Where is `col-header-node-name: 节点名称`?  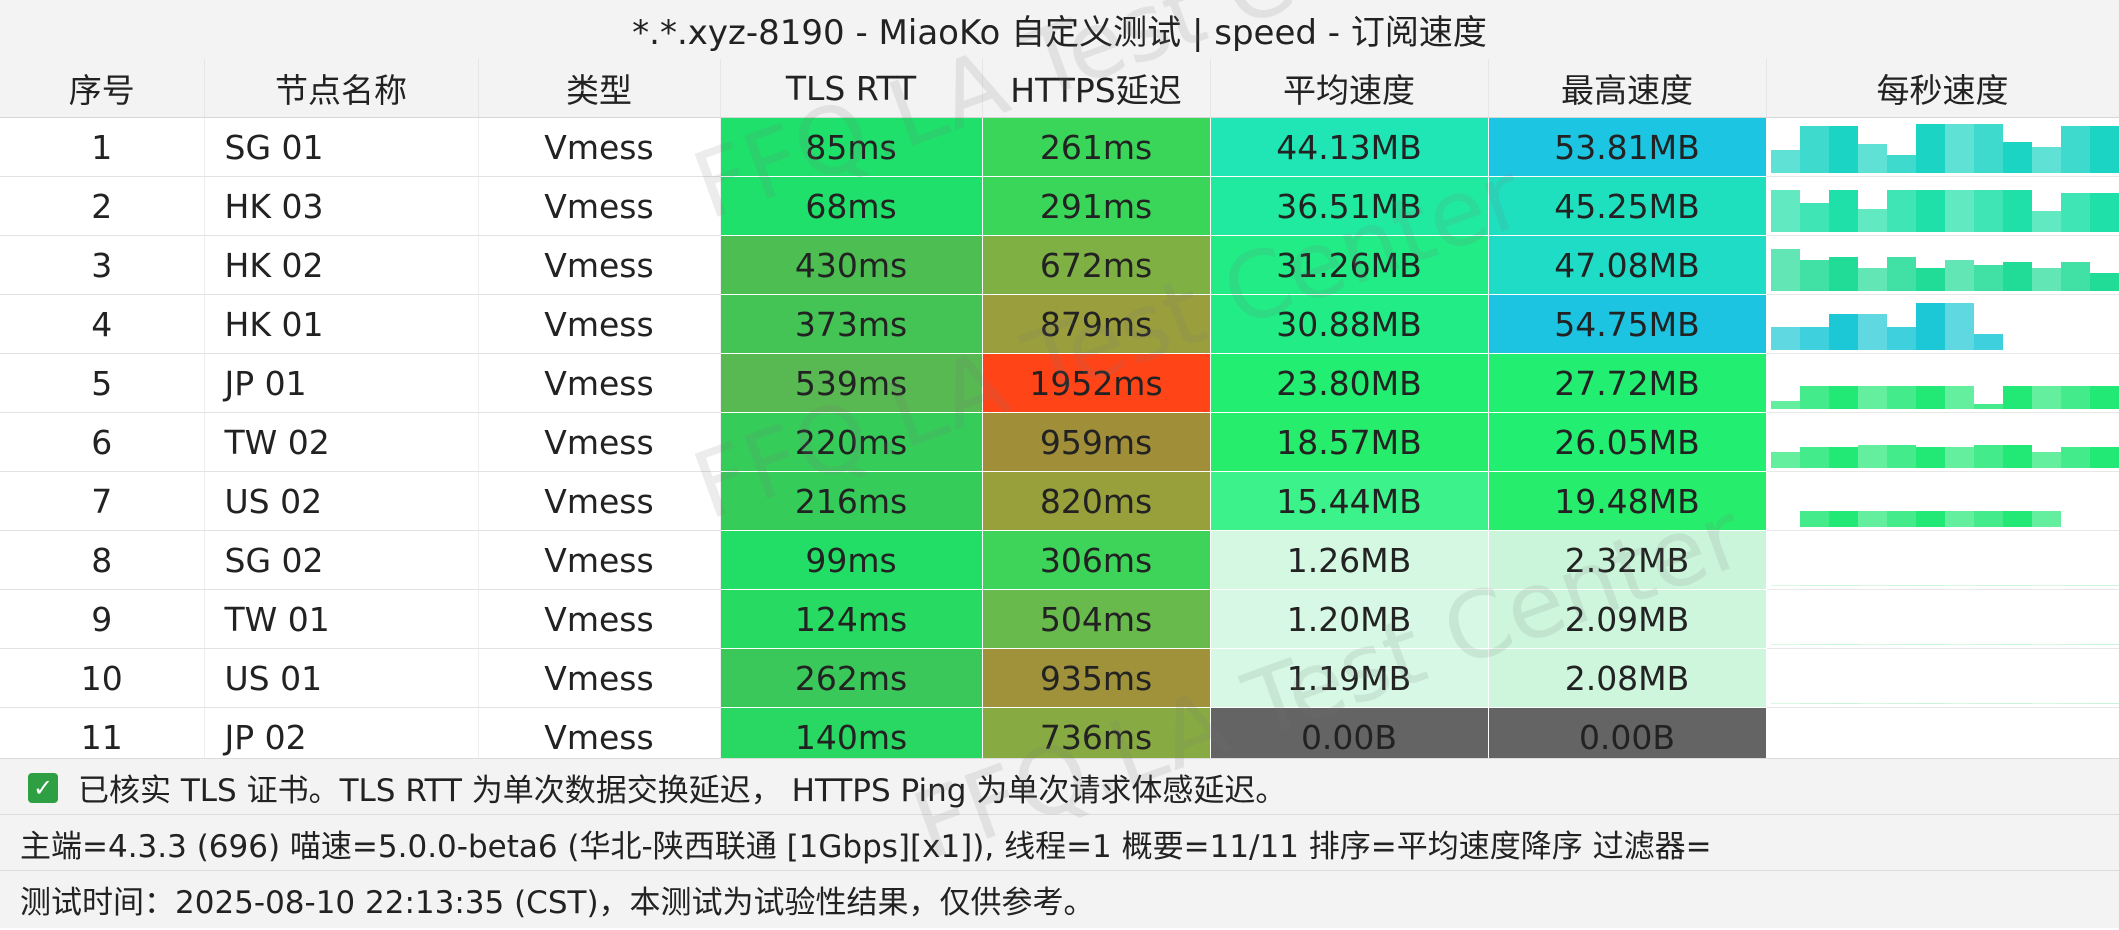 col-header-node-name: 节点名称 is located at coordinates (341, 88).